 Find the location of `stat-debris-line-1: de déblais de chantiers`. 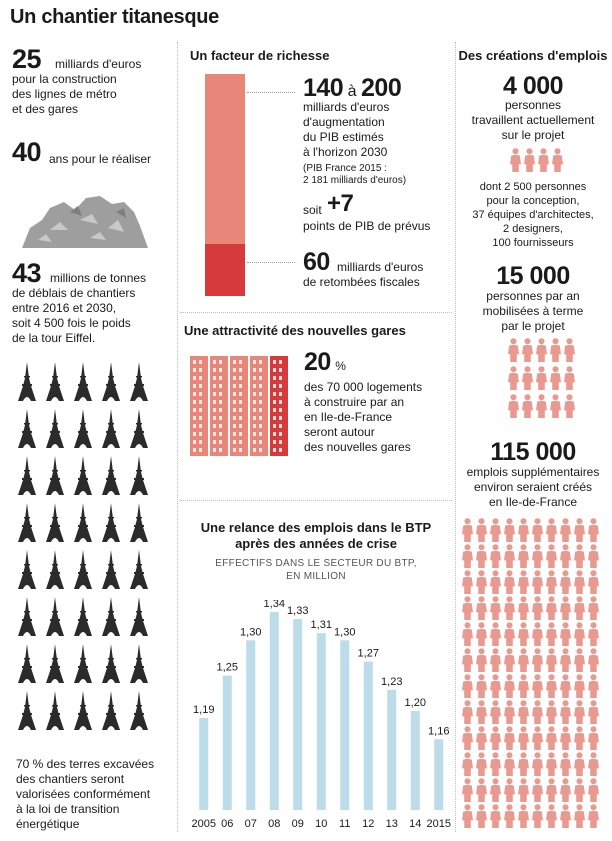

stat-debris-line-1: de déblais de chantiers is located at coordinates (74, 293).